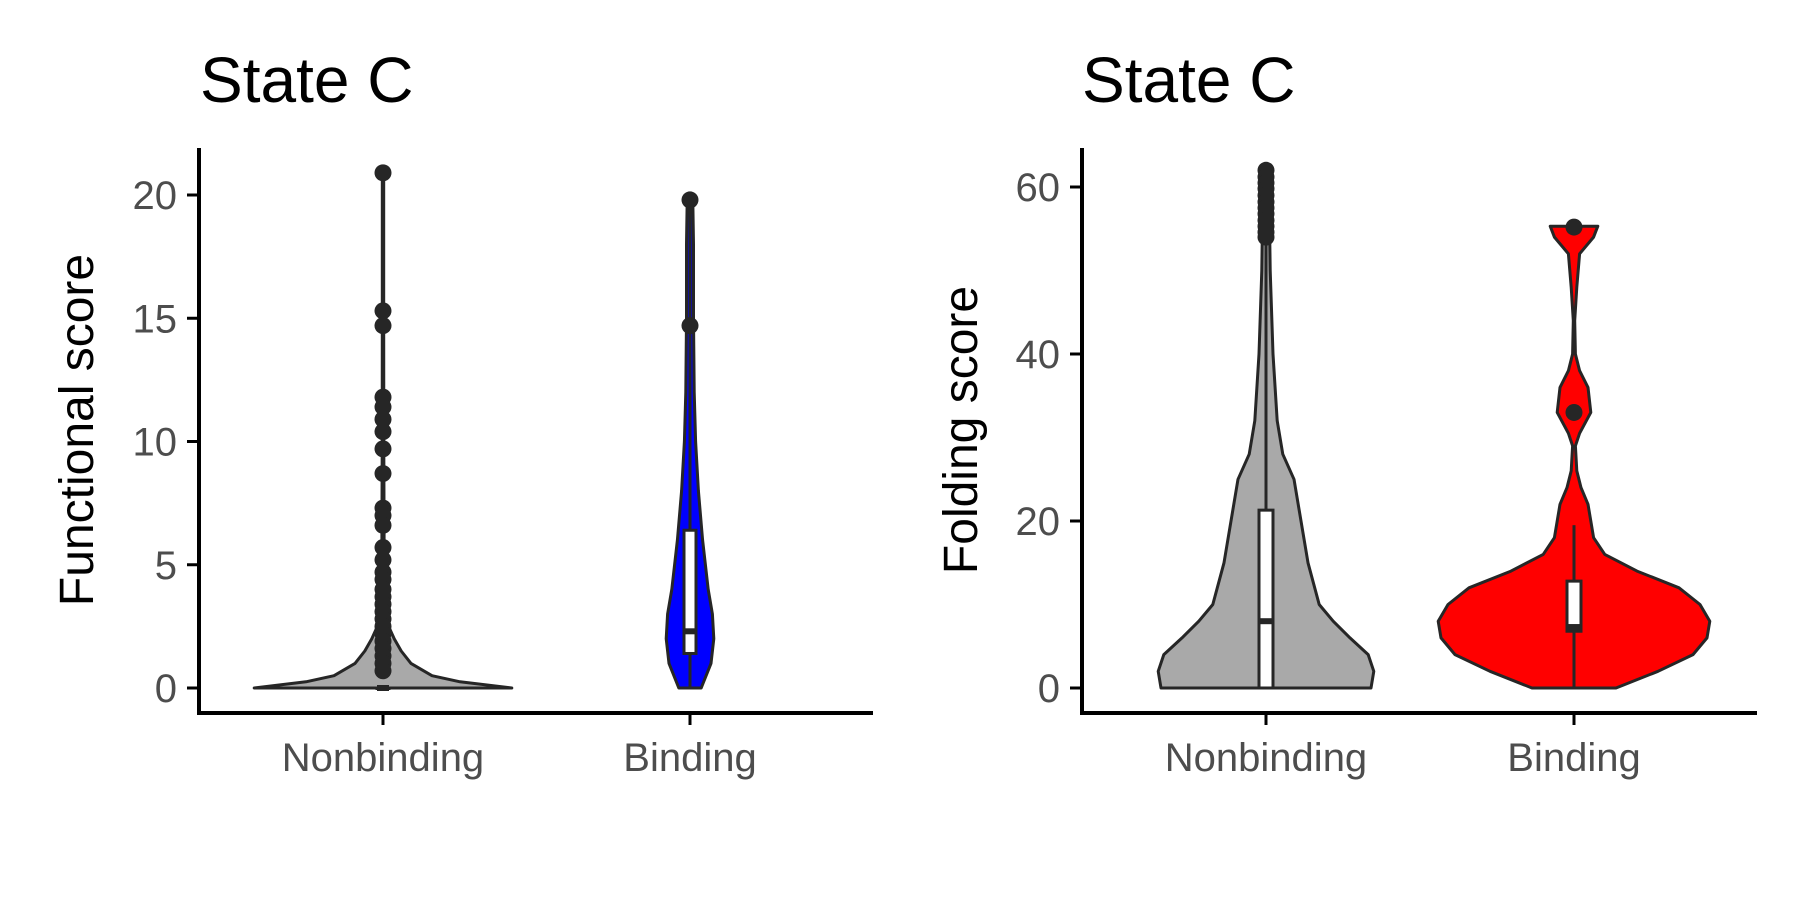 This screenshot has width=1800, height=900. What do you see at coordinates (166, 566) in the screenshot?
I see `y-tick-label: 5` at bounding box center [166, 566].